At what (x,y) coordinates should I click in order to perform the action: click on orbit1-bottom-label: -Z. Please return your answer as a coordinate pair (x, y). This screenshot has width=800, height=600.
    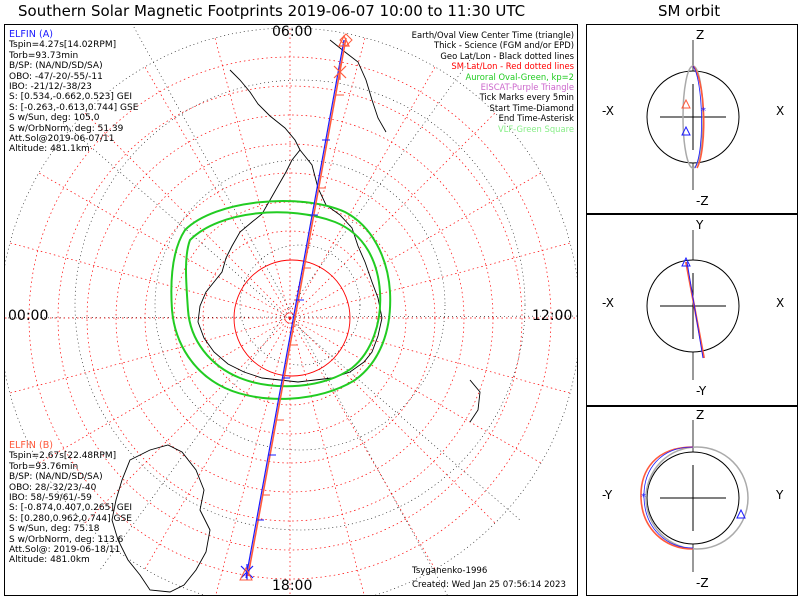
    Looking at the image, I should click on (702, 201).